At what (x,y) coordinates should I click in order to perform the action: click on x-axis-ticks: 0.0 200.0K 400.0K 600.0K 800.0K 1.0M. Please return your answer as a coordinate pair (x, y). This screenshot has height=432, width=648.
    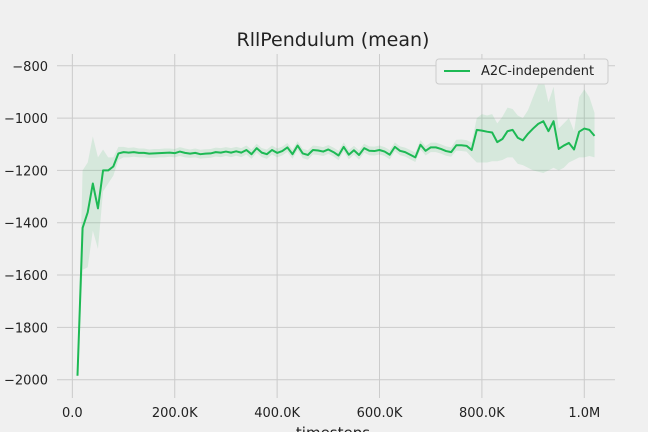
    Looking at the image, I should click on (331, 413).